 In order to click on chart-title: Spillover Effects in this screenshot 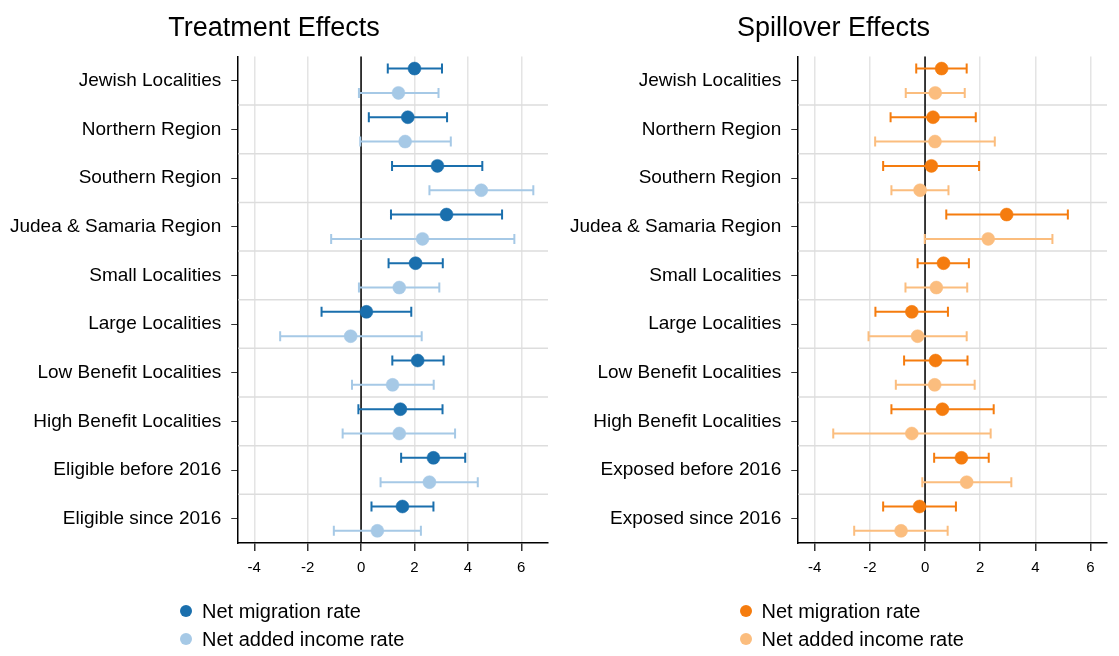, I will do `click(833, 26)`.